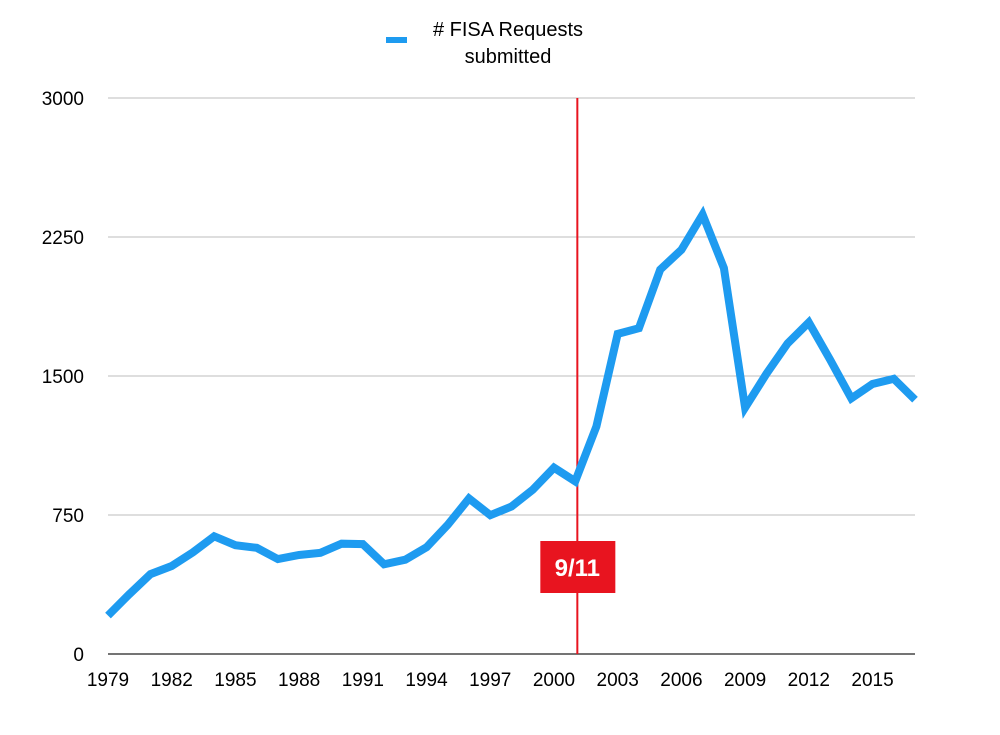  What do you see at coordinates (68, 516) in the screenshot?
I see `y-tick-label: 750` at bounding box center [68, 516].